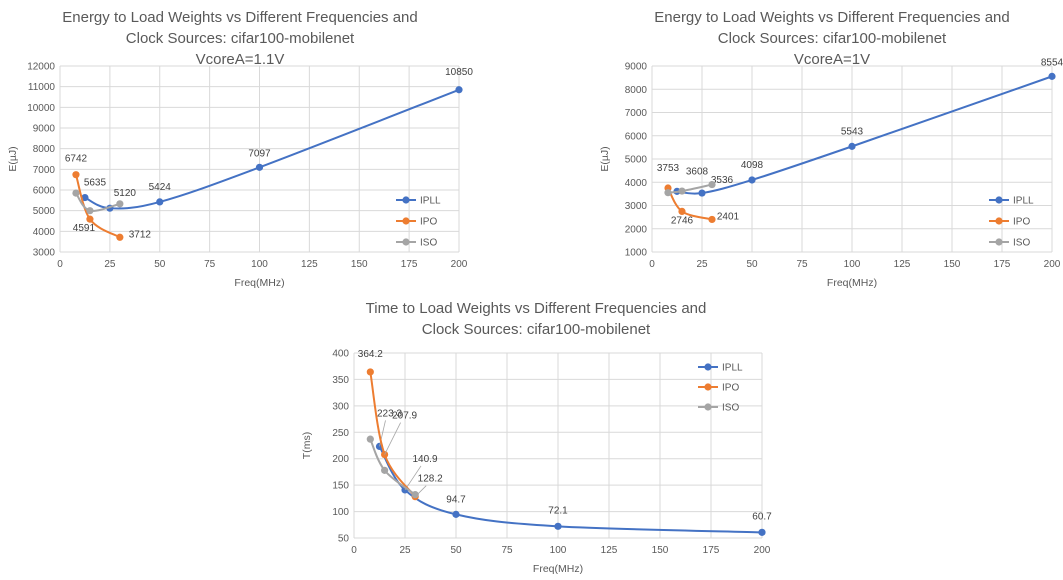  What do you see at coordinates (636, 206) in the screenshot?
I see `y-tick-label: 3000` at bounding box center [636, 206].